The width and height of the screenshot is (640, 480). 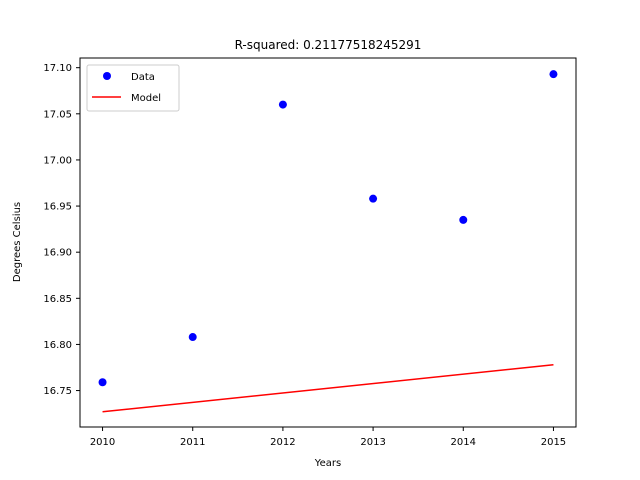 I want to click on model-line, so click(x=328, y=388).